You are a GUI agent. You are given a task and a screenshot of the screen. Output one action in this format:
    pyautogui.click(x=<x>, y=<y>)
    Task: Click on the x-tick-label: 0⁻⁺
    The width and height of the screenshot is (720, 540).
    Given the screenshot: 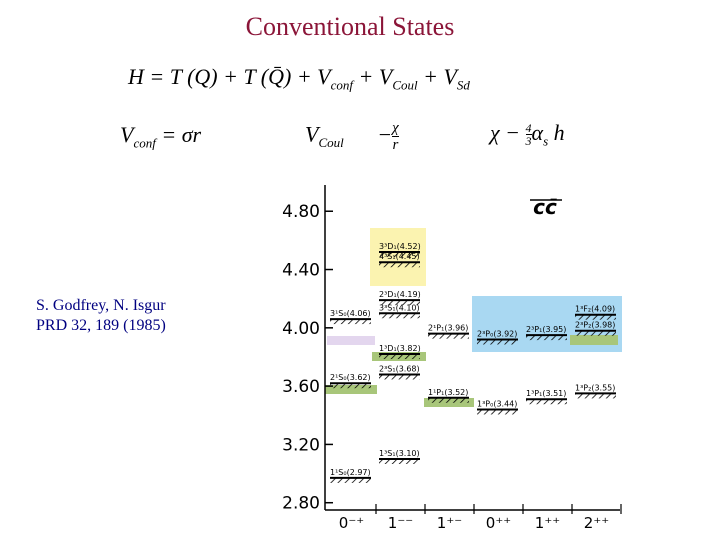 What is the action you would take?
    pyautogui.click(x=351, y=523)
    